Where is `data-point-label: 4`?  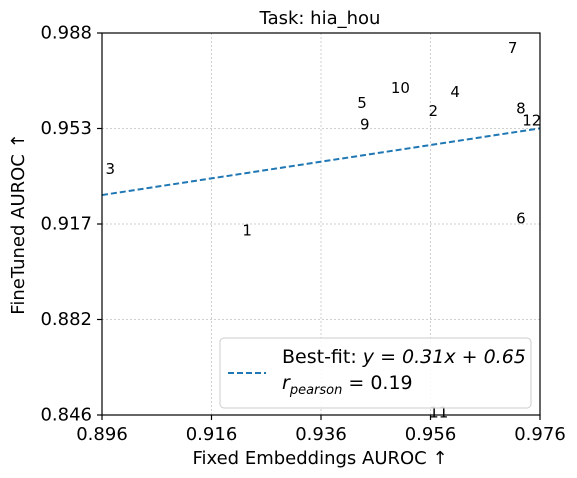
data-point-label: 4 is located at coordinates (455, 92).